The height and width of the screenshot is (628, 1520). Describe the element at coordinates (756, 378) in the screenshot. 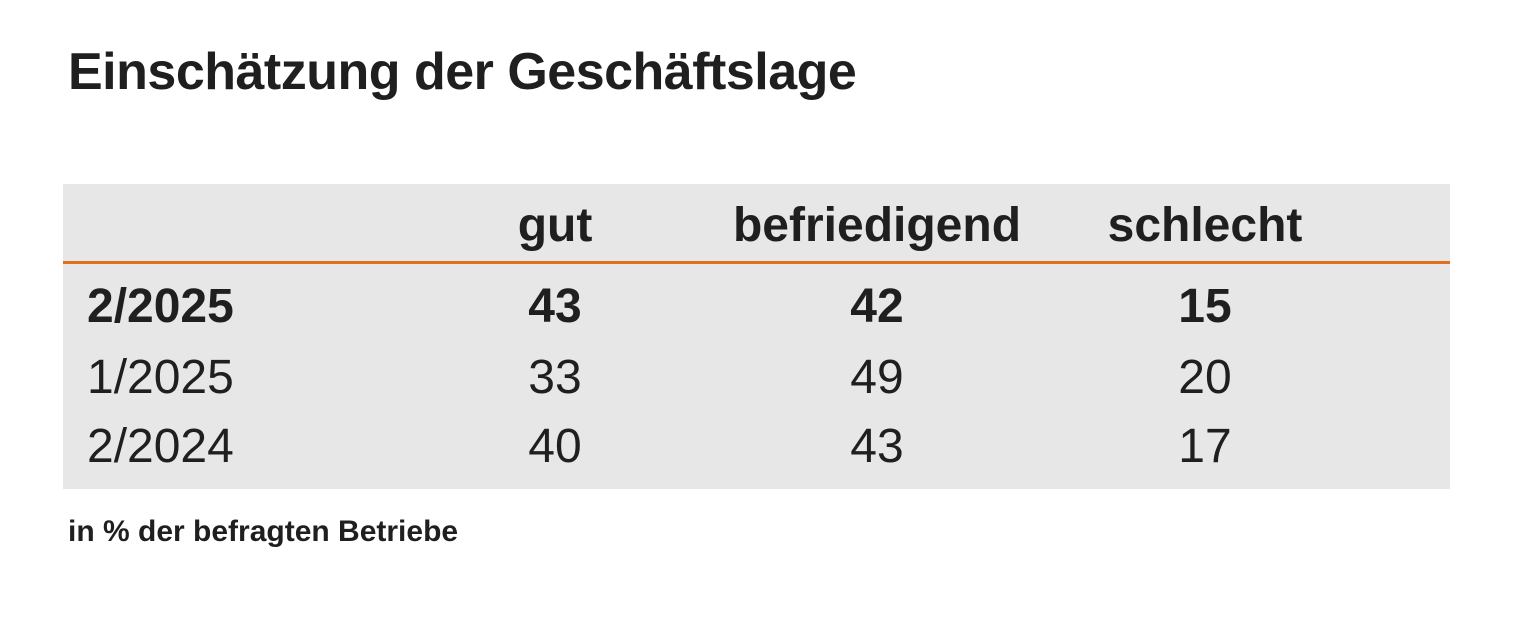

I see `table-row: 1/2025 33 49 20` at that location.